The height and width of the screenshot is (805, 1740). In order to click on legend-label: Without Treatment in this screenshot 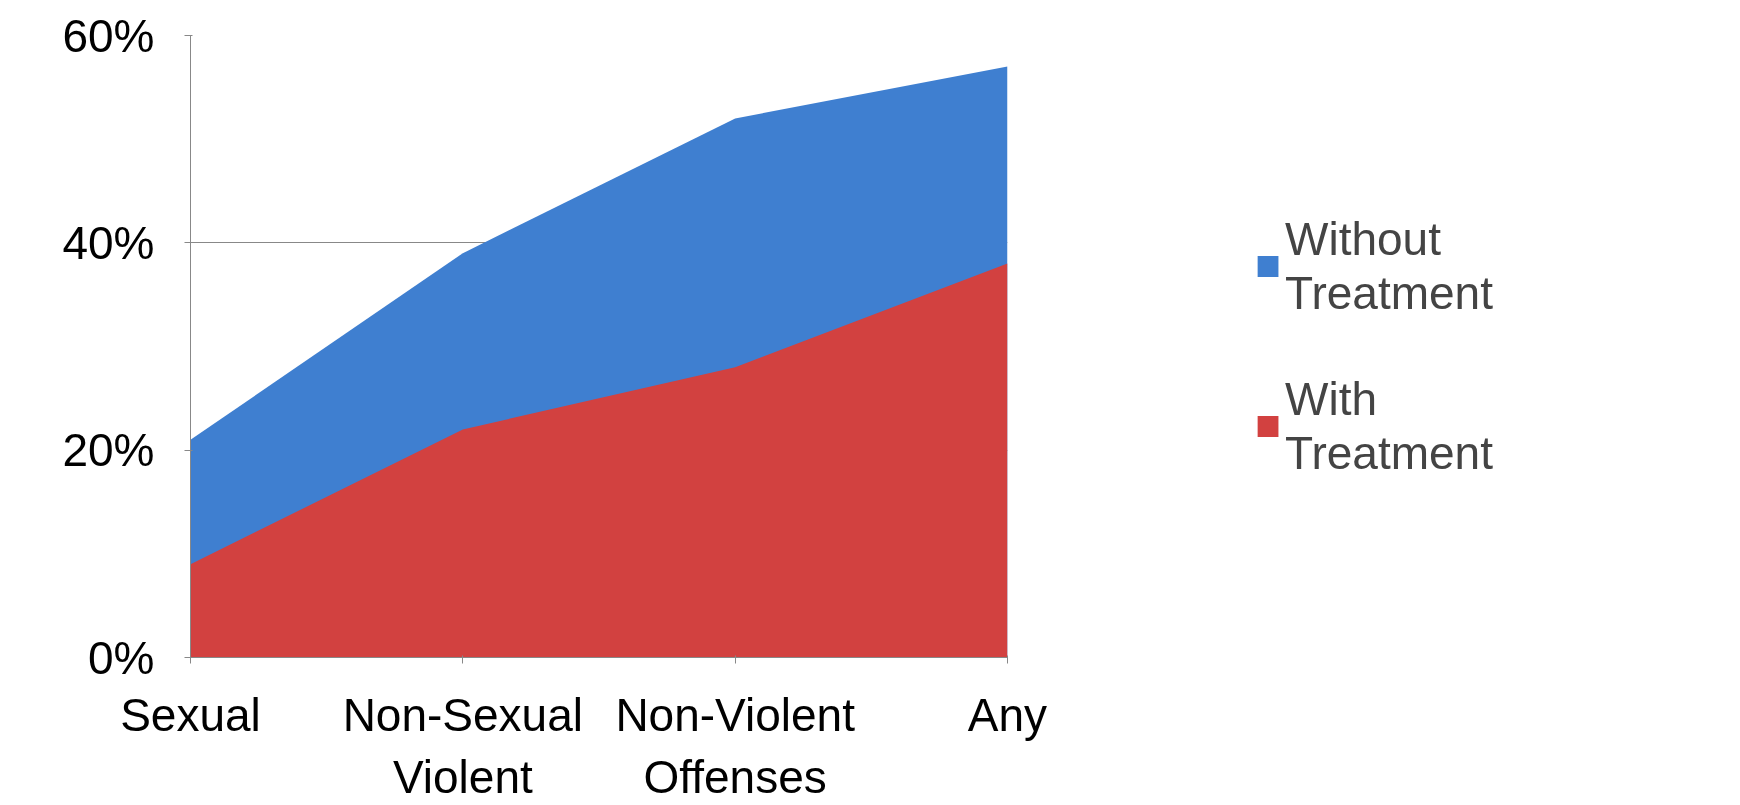, I will do `click(1389, 266)`.